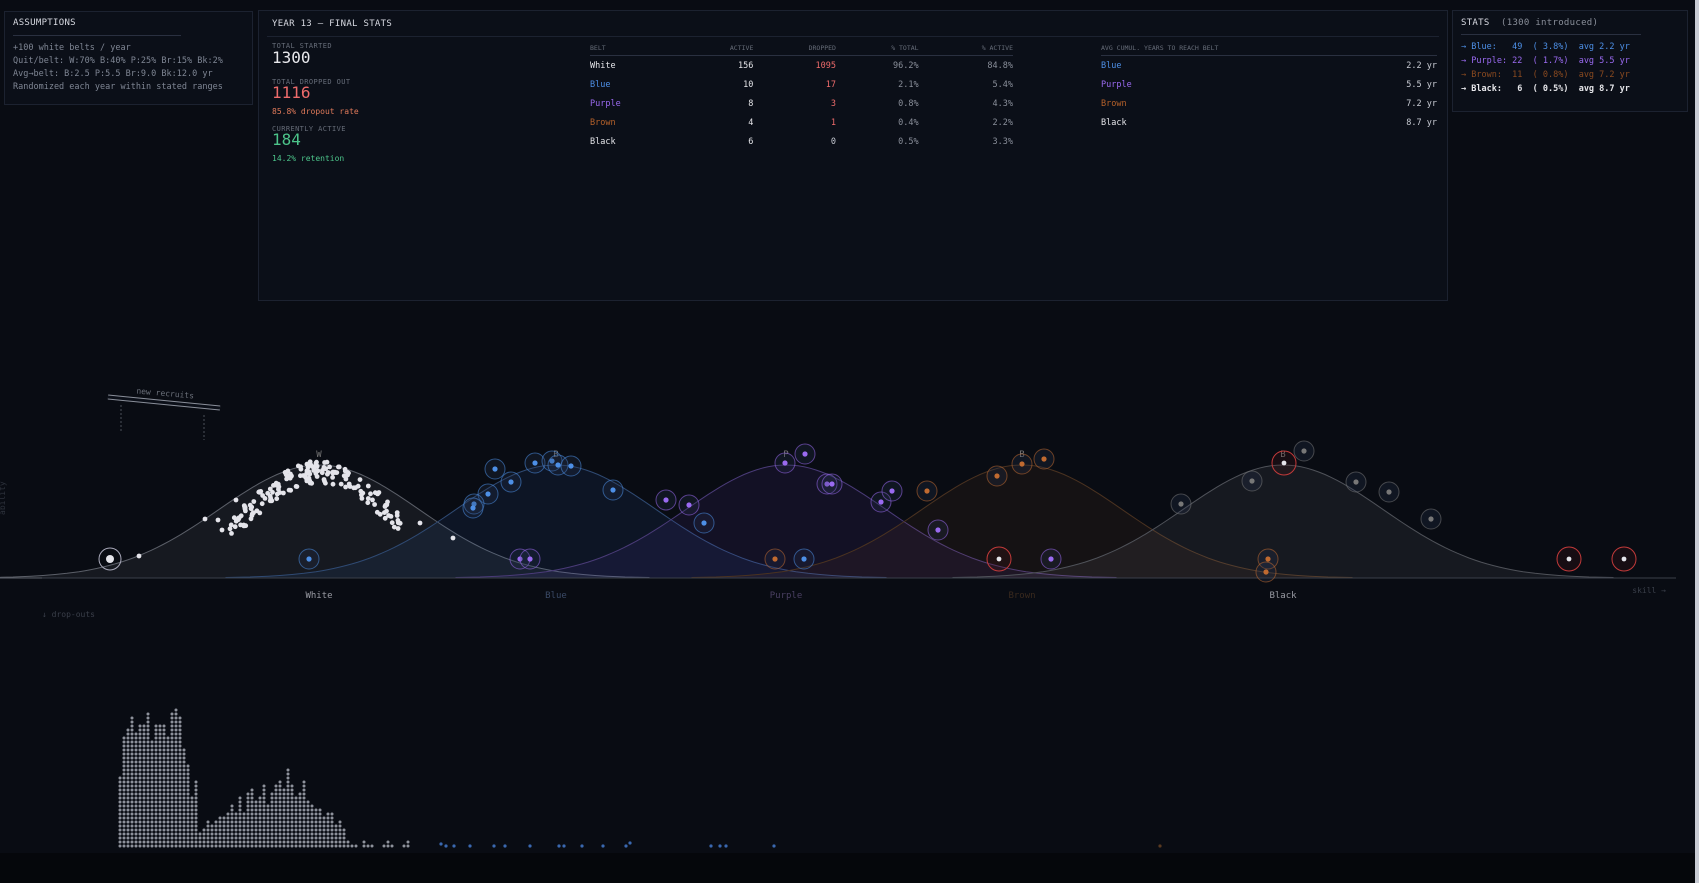 The width and height of the screenshot is (1699, 883). Describe the element at coordinates (309, 129) in the screenshot. I see `currently-active-label: CURRENTLY ACTIVE` at that location.